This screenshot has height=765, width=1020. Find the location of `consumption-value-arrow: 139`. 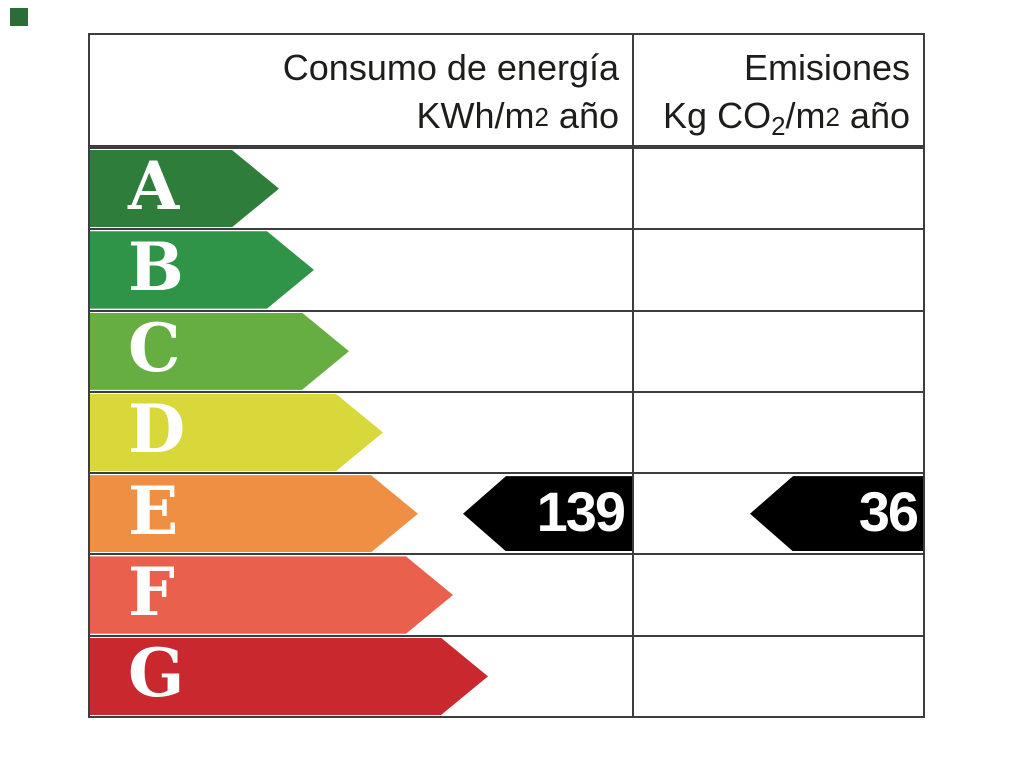

consumption-value-arrow: 139 is located at coordinates (547, 514).